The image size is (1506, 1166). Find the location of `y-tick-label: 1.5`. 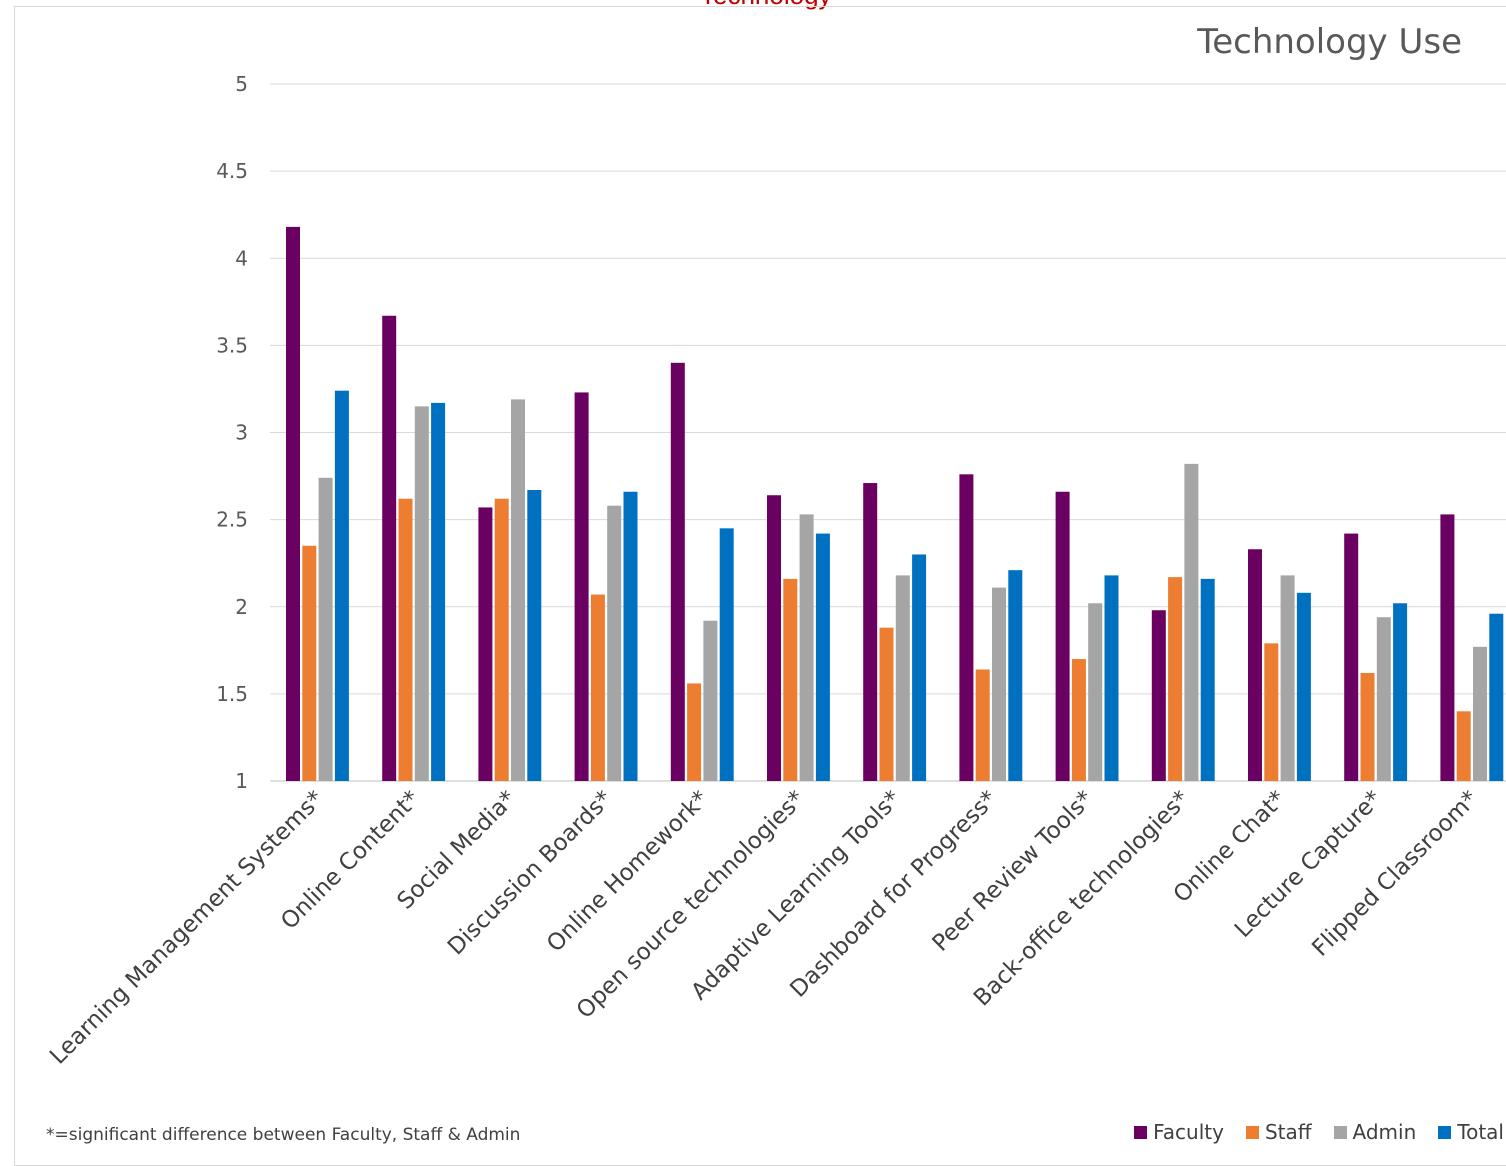

y-tick-label: 1.5 is located at coordinates (232, 694).